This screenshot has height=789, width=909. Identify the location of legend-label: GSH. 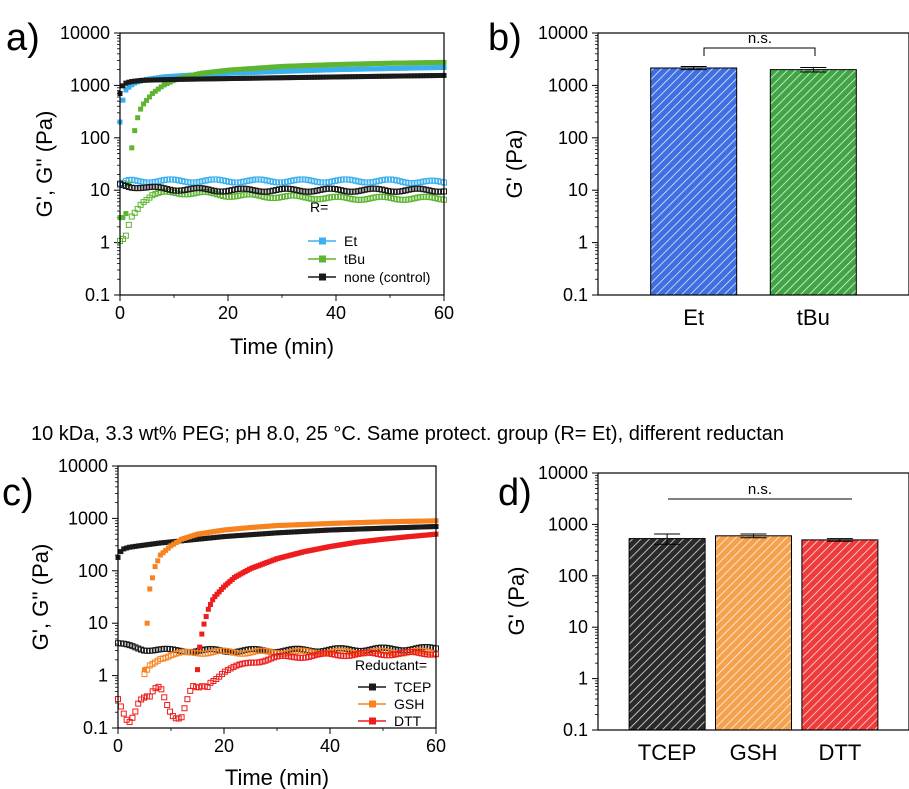
(409, 704).